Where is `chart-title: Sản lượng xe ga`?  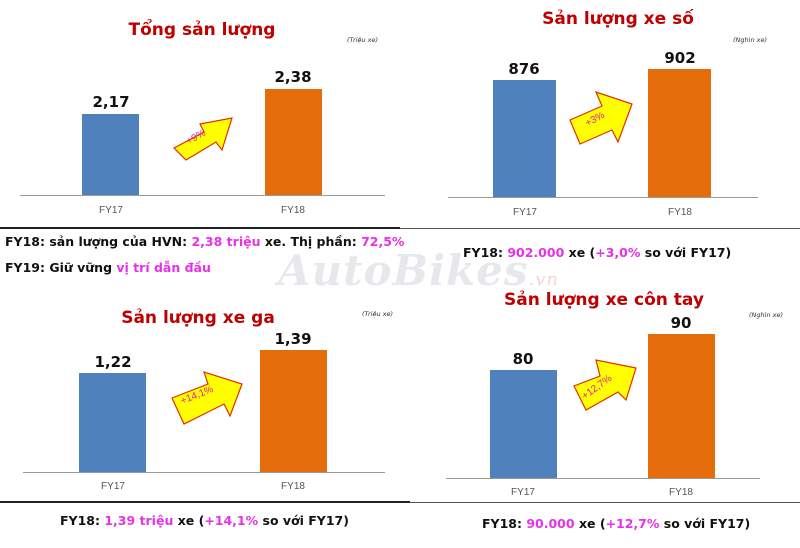
chart-title: Sản lượng xe ga is located at coordinates (198, 318).